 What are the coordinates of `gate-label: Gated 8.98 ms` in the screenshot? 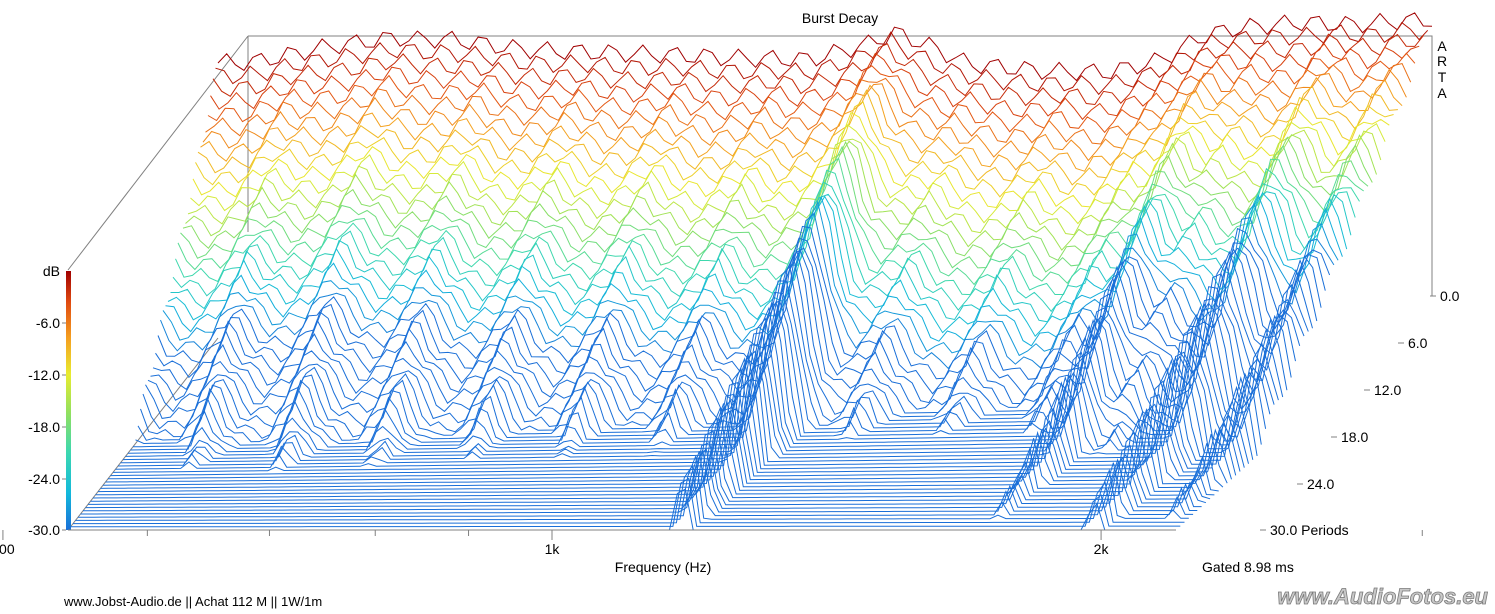 It's located at (1248, 567).